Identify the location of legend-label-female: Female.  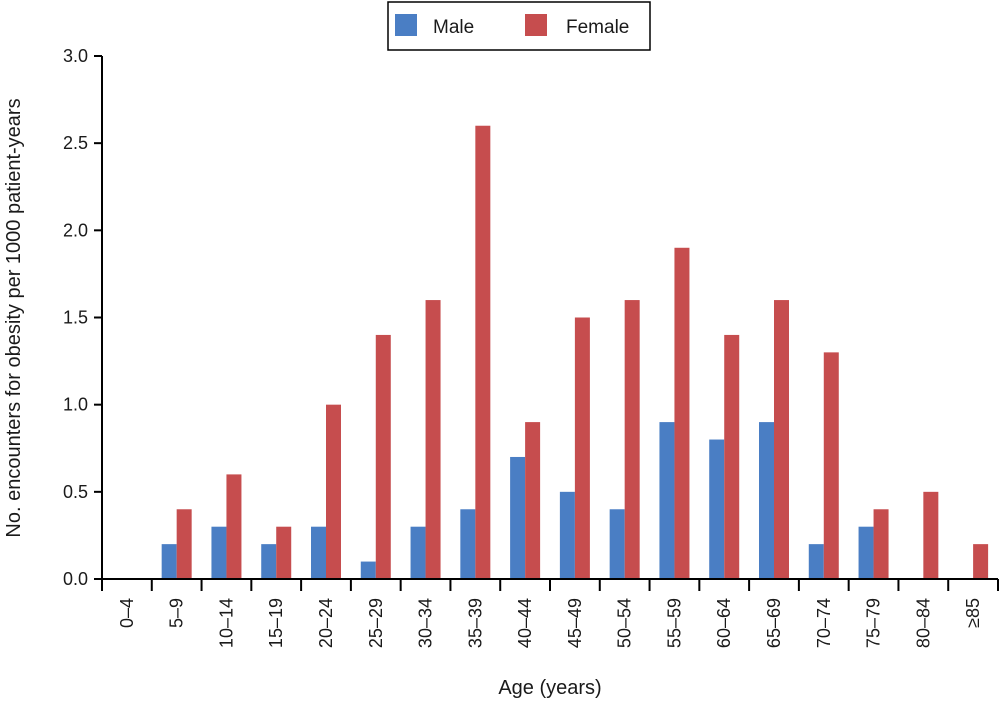
(597, 27).